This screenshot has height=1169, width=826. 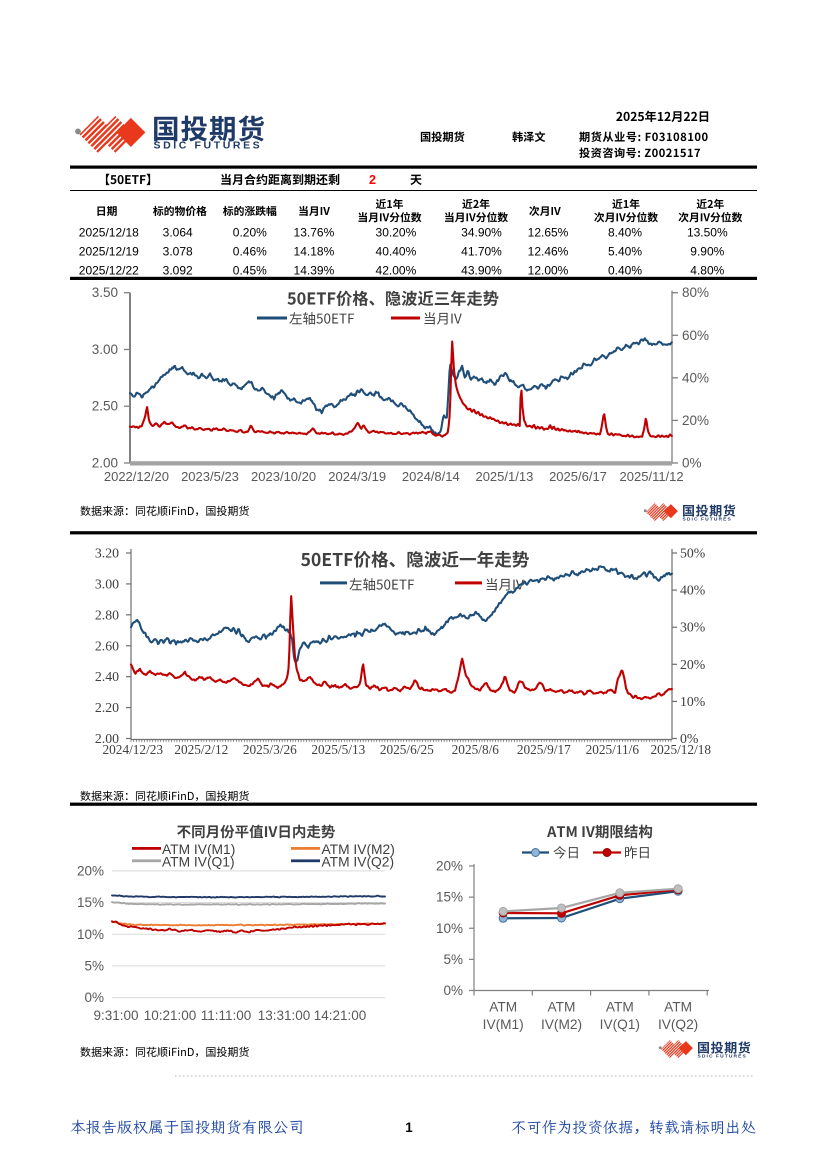 I want to click on svg-text: 43.90%, so click(x=481, y=270).